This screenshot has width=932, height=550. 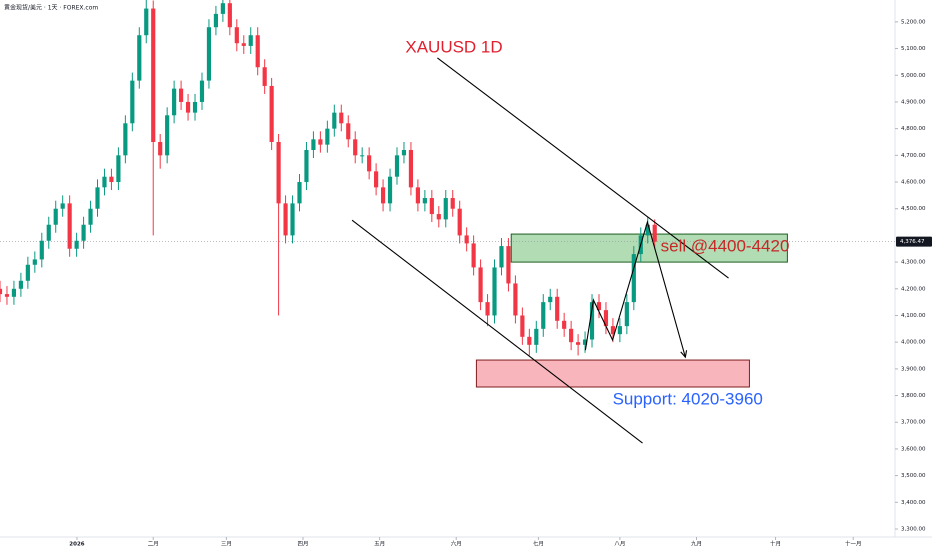 I want to click on y-tick-label: 4,100.00, so click(x=913, y=316).